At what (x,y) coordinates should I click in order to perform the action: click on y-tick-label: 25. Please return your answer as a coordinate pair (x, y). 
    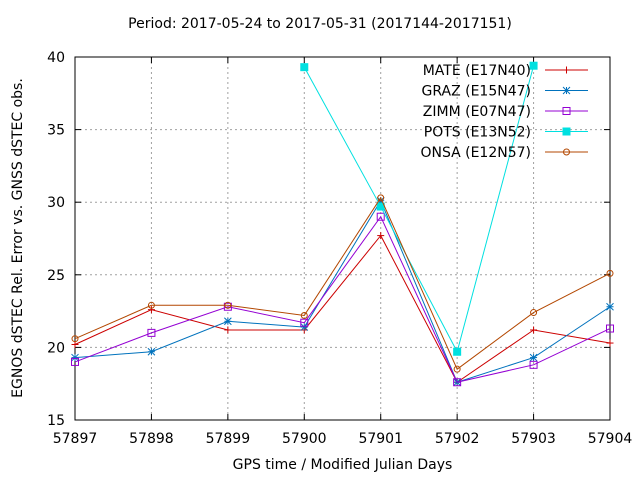
    Looking at the image, I should click on (56, 276).